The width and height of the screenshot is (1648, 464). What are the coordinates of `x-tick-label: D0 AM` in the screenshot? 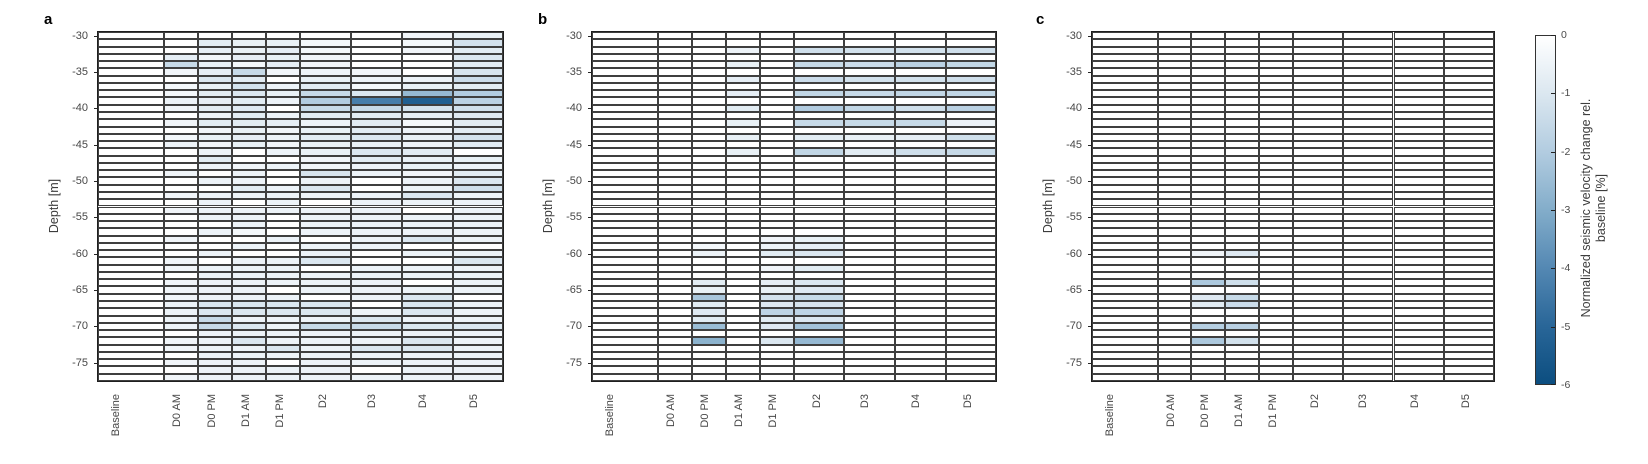 It's located at (177, 411).